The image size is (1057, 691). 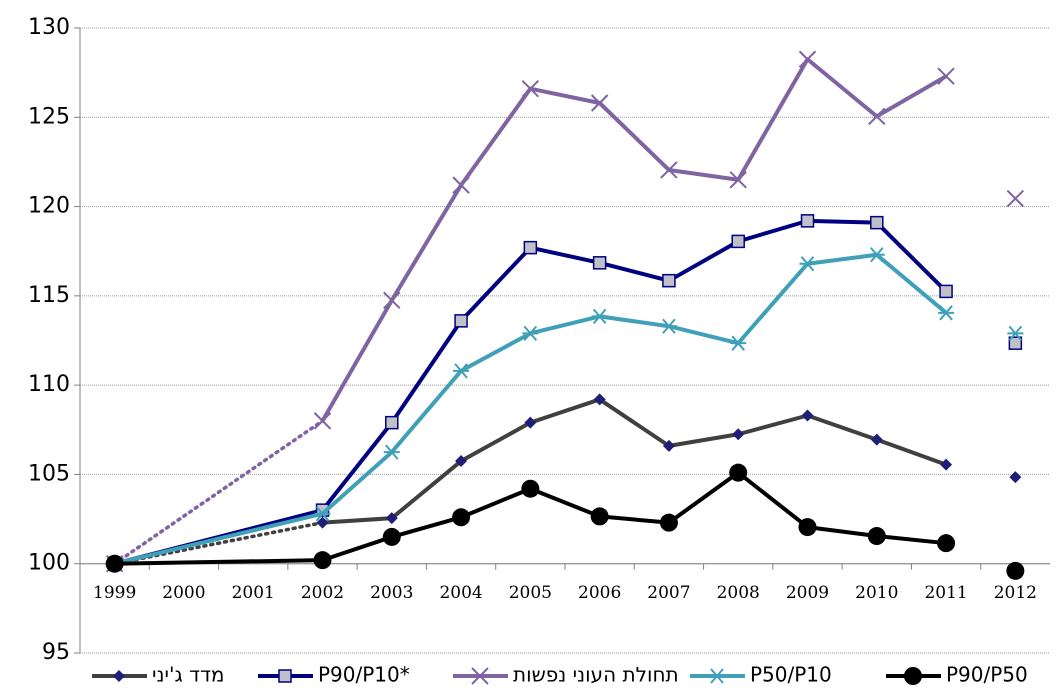 I want to click on x-tick-label: 2003, so click(x=391, y=593).